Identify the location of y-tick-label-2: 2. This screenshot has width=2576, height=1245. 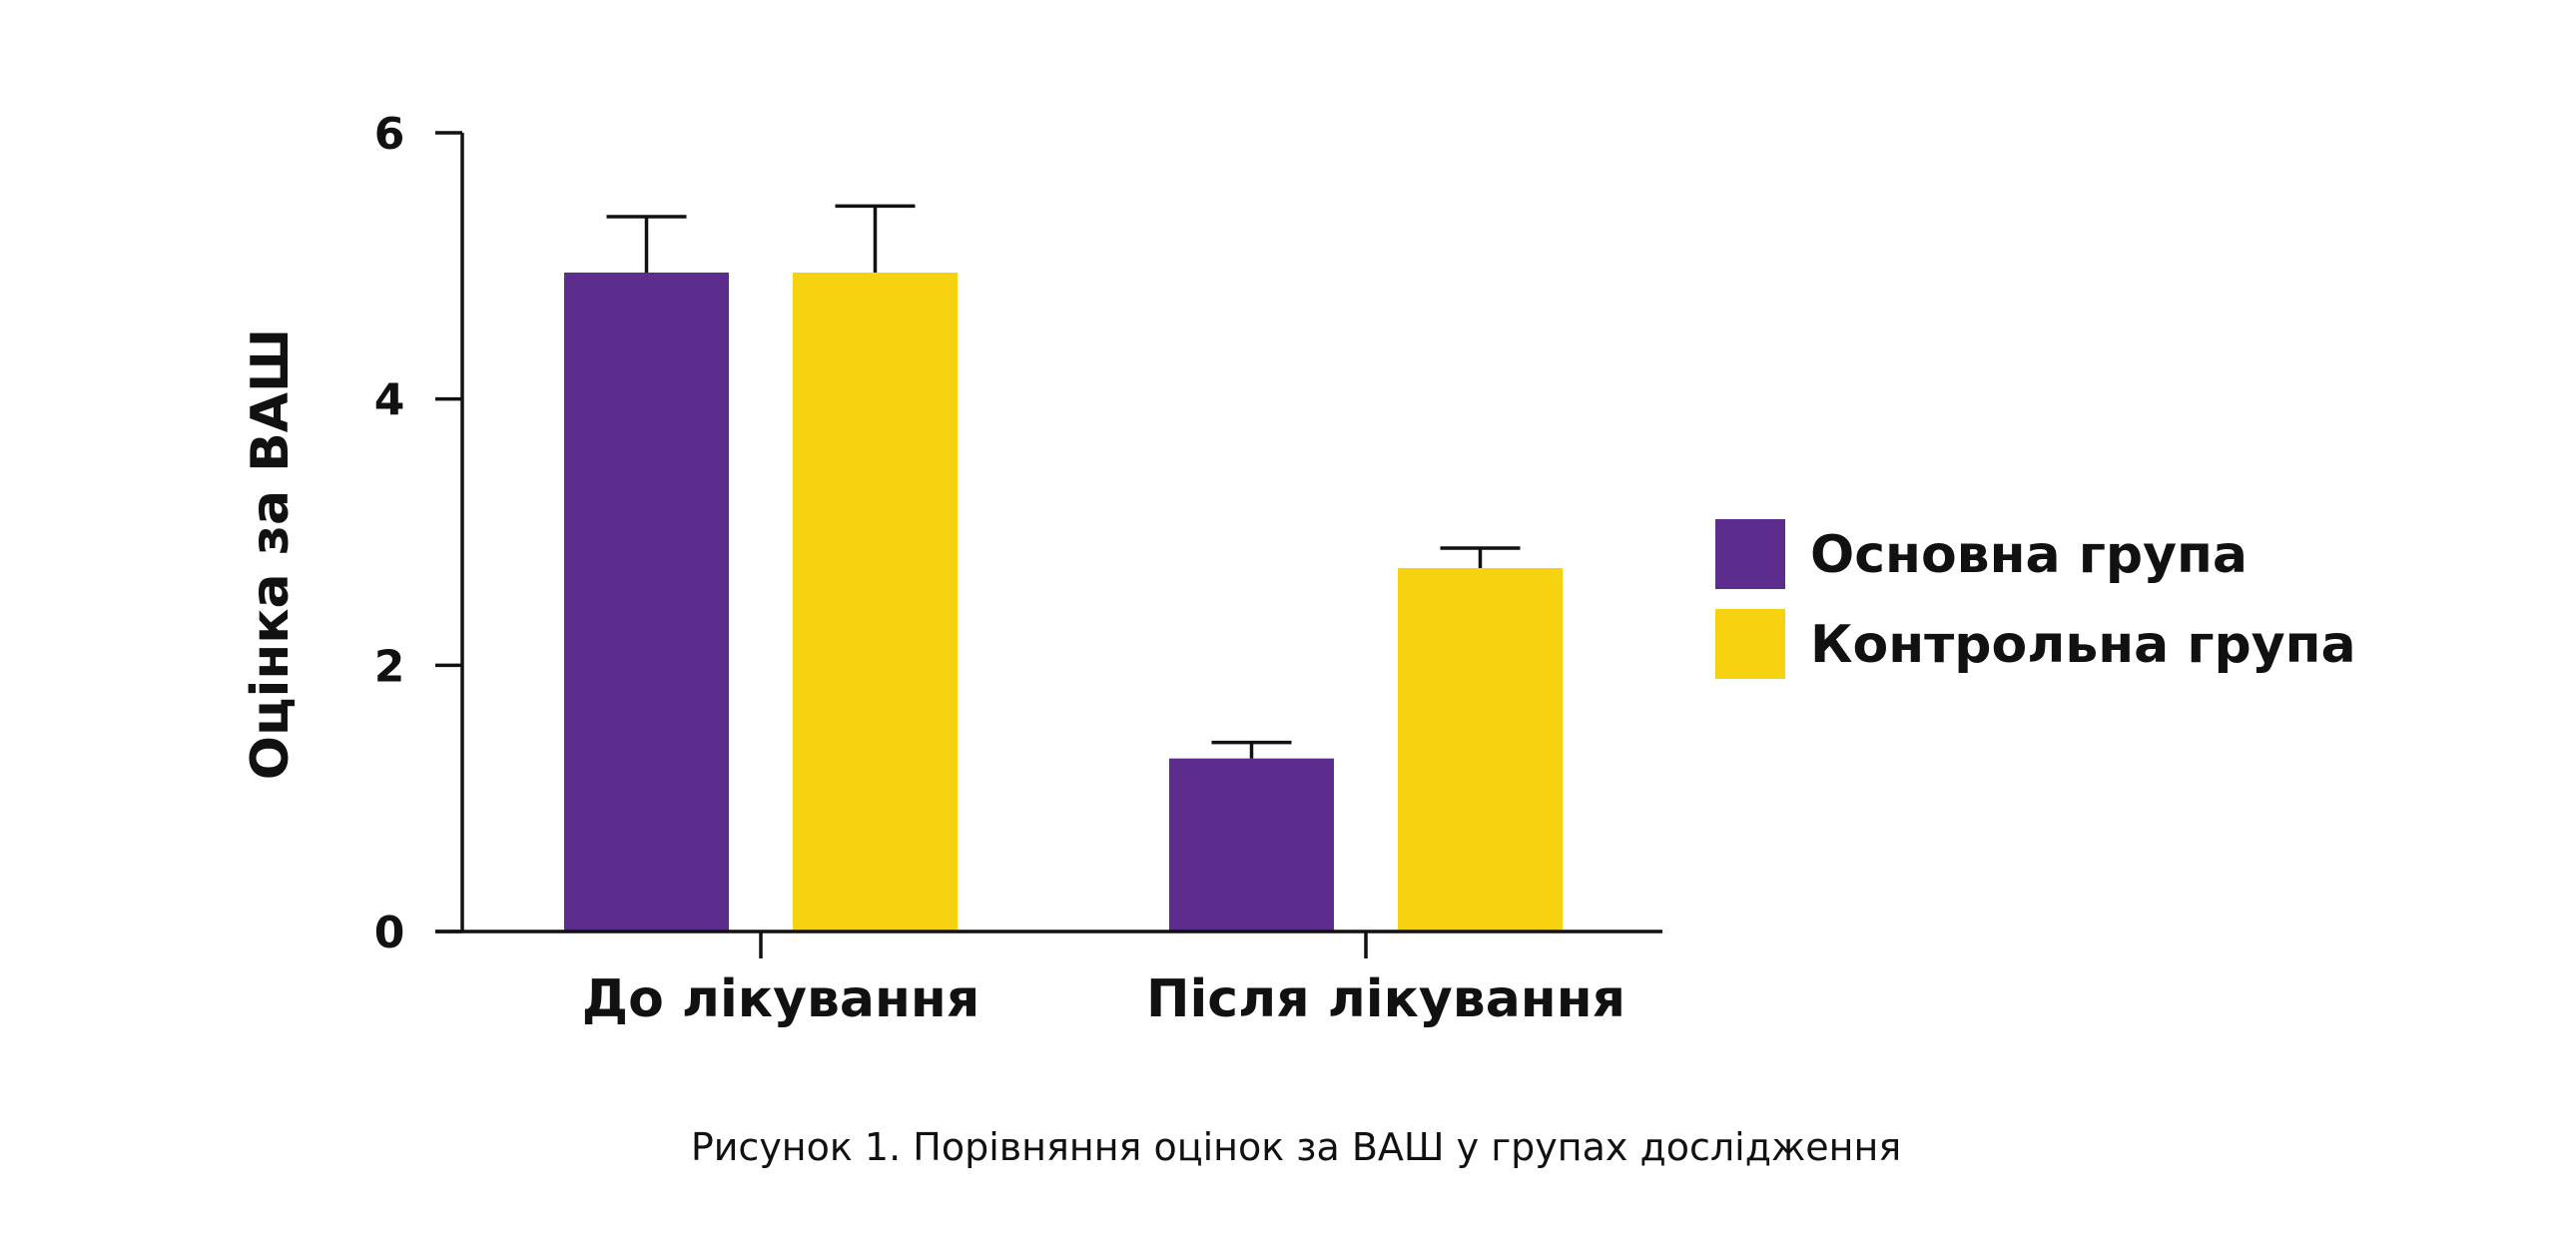
(389, 666).